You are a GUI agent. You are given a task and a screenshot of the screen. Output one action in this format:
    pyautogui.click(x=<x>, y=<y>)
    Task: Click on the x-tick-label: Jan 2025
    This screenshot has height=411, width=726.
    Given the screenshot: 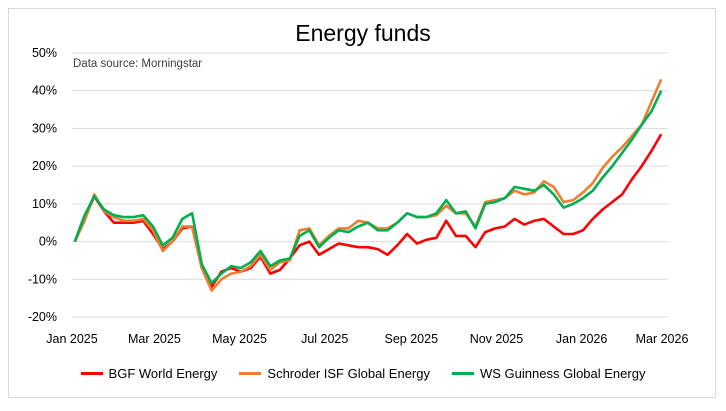 What is the action you would take?
    pyautogui.click(x=71, y=339)
    